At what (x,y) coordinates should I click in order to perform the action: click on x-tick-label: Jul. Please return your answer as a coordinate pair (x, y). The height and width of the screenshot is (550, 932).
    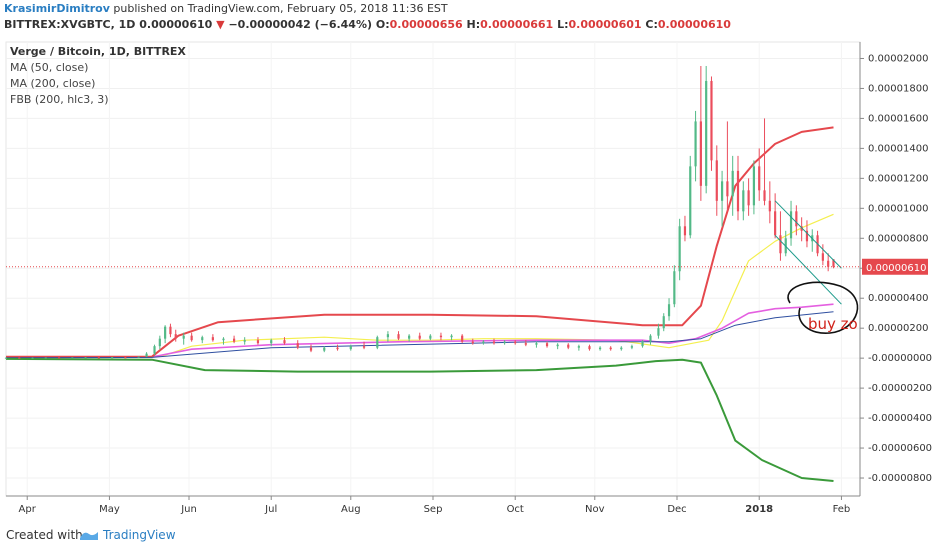
    Looking at the image, I should click on (270, 509).